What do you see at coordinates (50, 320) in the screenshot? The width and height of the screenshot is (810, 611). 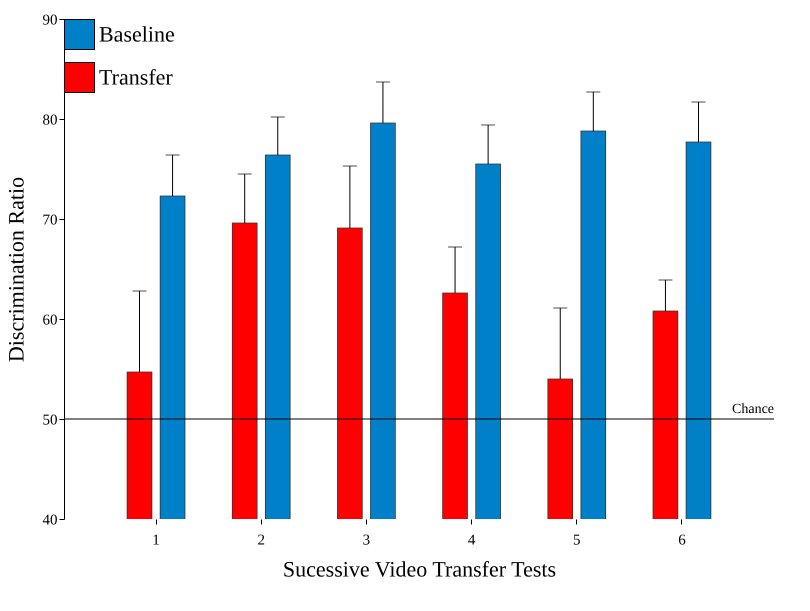 I see `y-tick-label: 60` at bounding box center [50, 320].